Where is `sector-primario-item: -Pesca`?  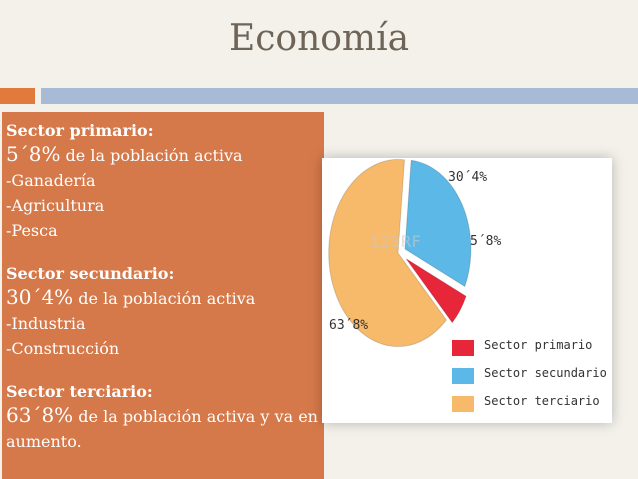 sector-primario-item: -Pesca is located at coordinates (32, 230).